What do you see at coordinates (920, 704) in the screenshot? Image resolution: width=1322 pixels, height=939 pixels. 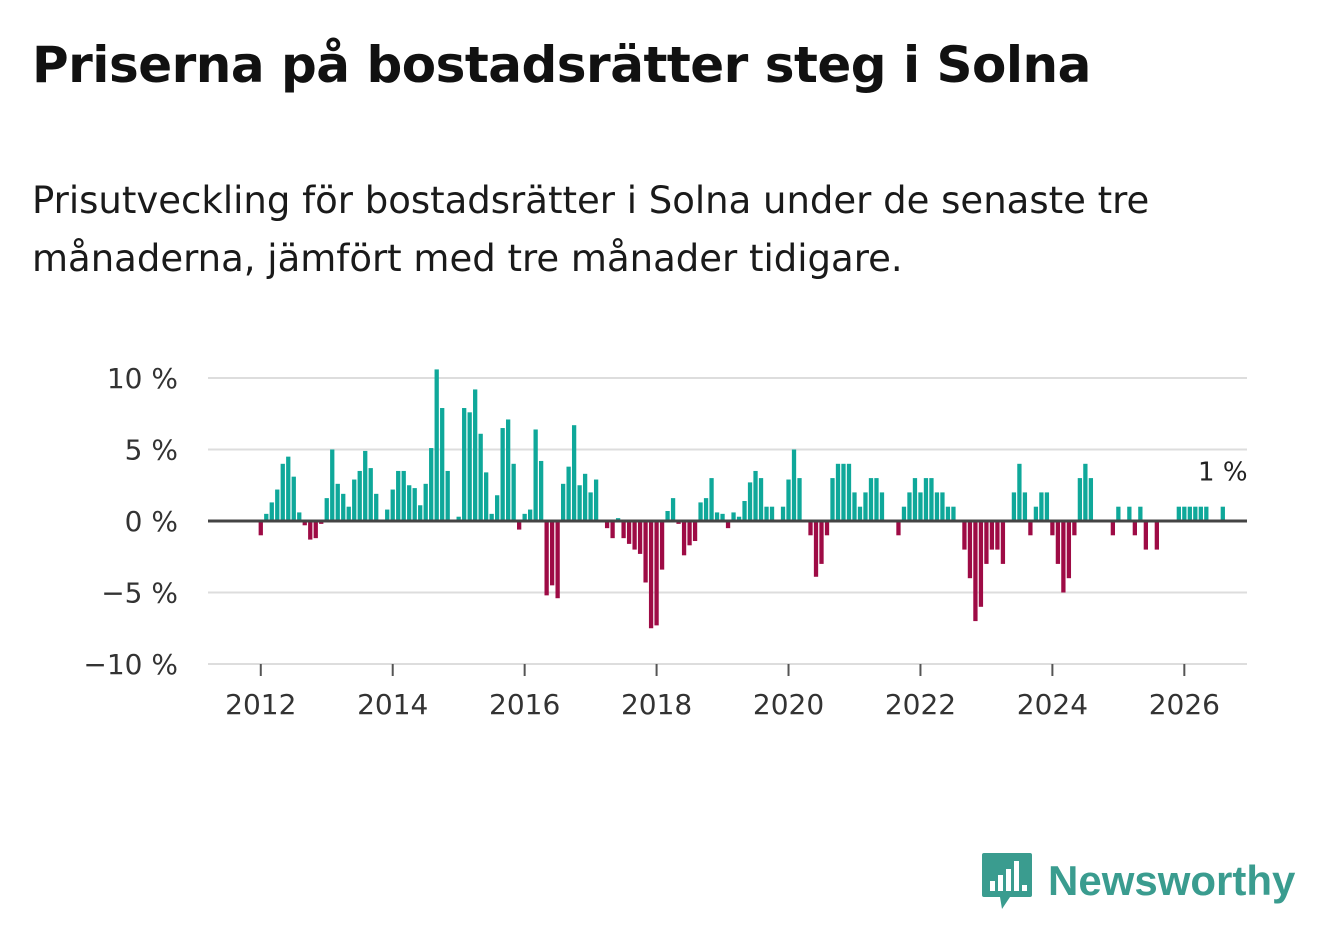 I see `x-tick-label: 2022` at bounding box center [920, 704].